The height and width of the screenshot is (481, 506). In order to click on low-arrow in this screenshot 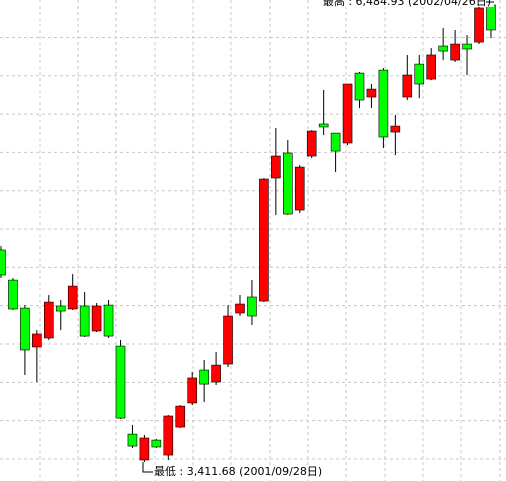, I will do `click(147, 467)`.